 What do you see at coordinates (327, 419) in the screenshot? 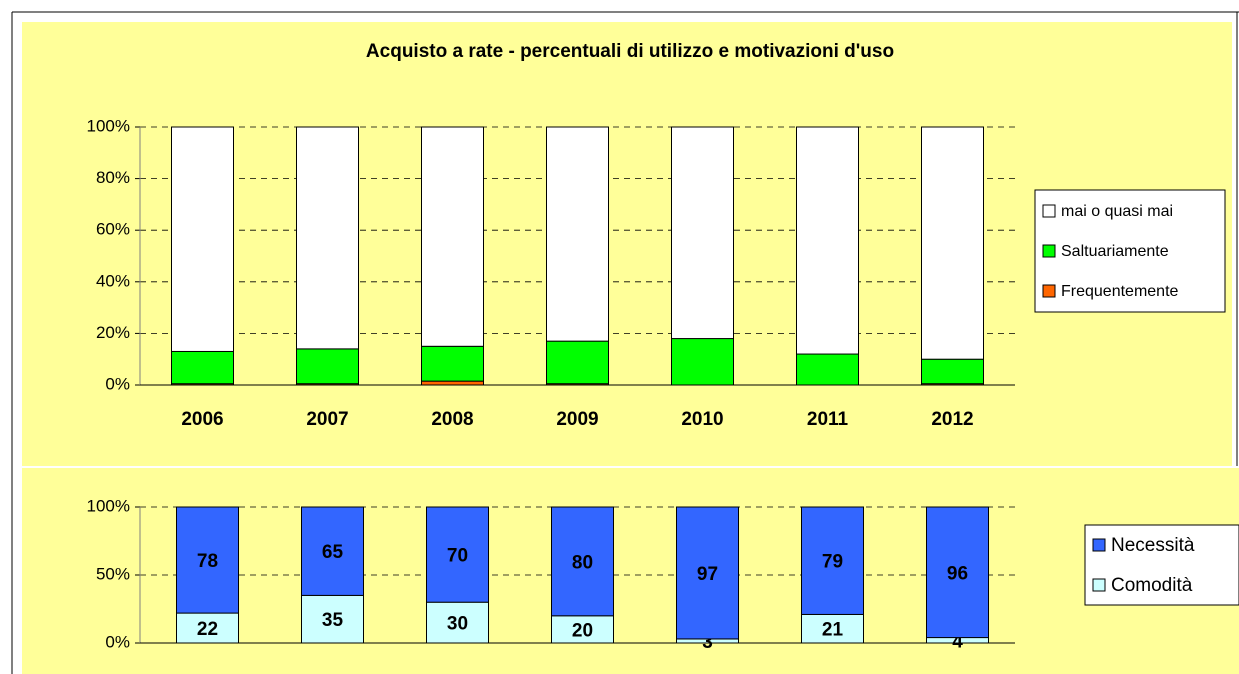
I see `x-tick-label: 2007` at bounding box center [327, 419].